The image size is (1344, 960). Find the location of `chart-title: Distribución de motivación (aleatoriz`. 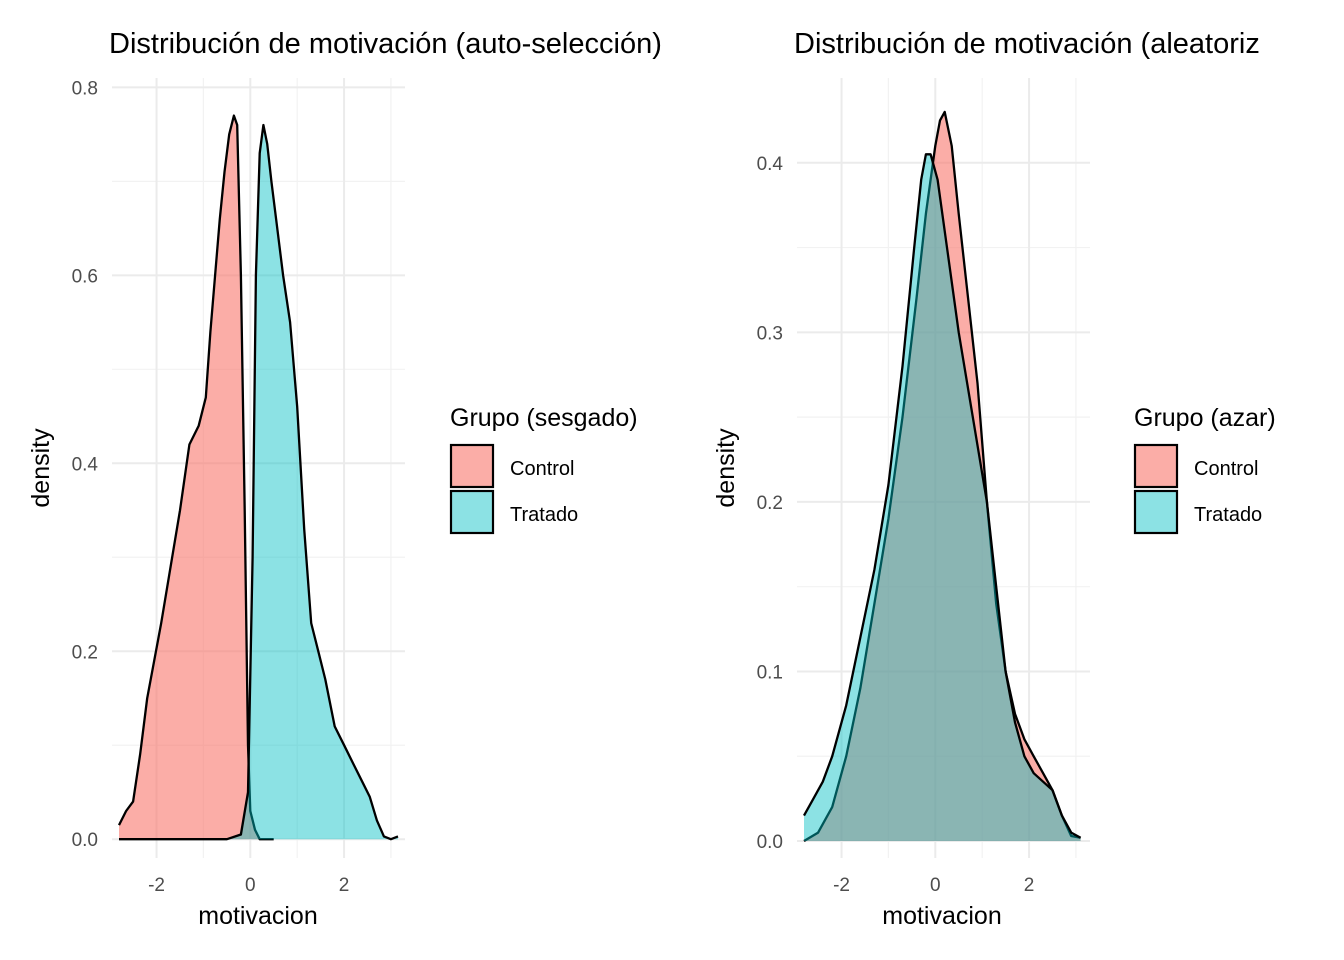

chart-title: Distribución de motivación (aleatoriz is located at coordinates (1027, 44).